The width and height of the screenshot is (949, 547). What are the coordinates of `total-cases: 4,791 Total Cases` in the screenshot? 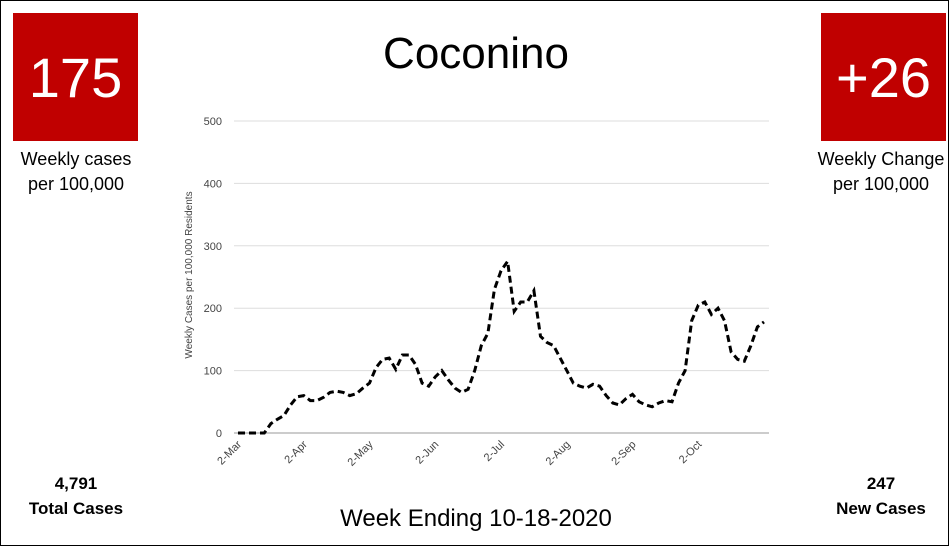 It's located at (76, 496).